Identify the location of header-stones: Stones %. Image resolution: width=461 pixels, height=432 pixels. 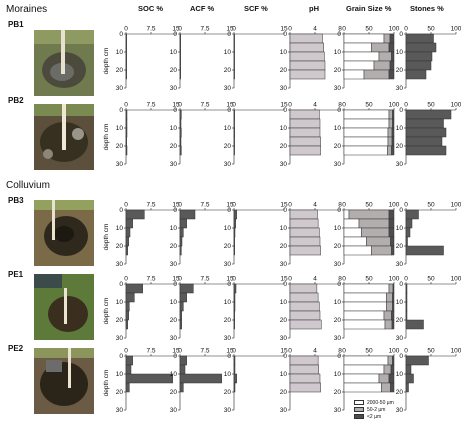
(427, 8).